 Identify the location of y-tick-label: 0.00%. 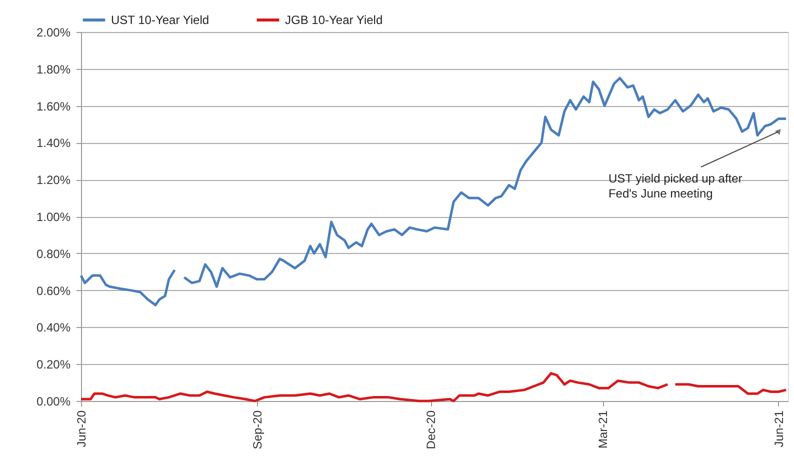
(53, 401).